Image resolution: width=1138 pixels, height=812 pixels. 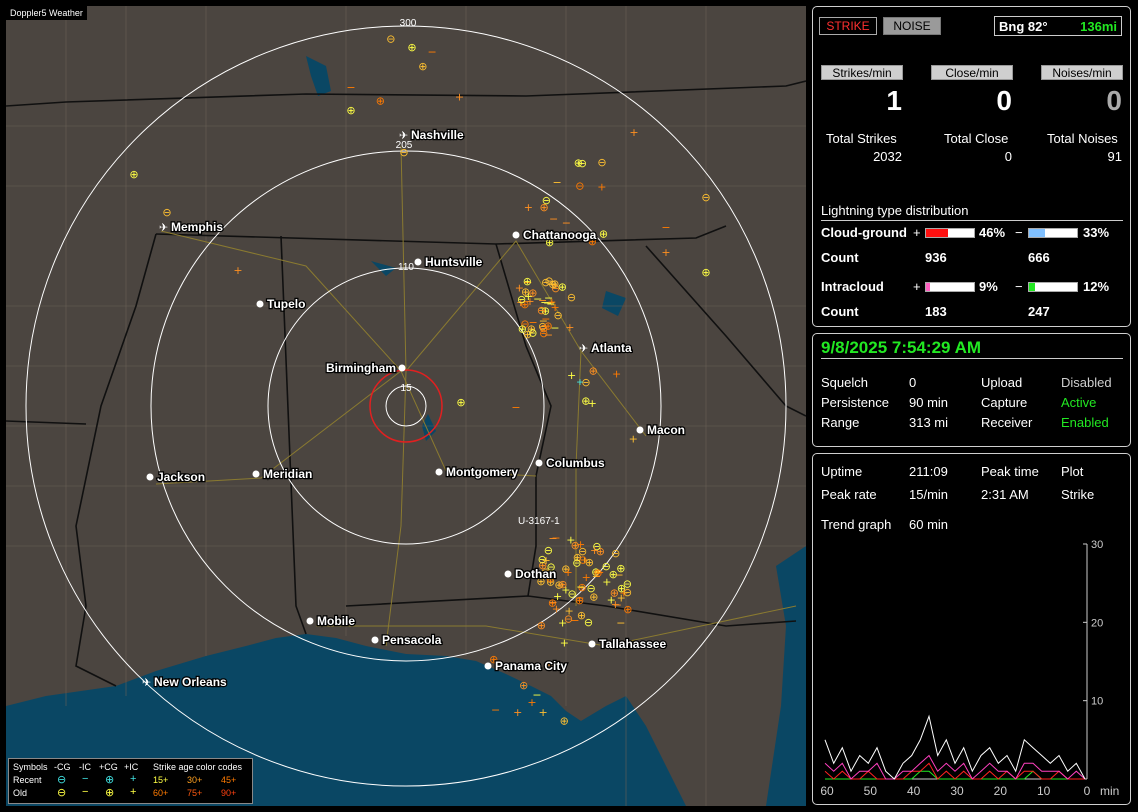 I want to click on strikes-per-min-label: Strikes/min, so click(x=862, y=72).